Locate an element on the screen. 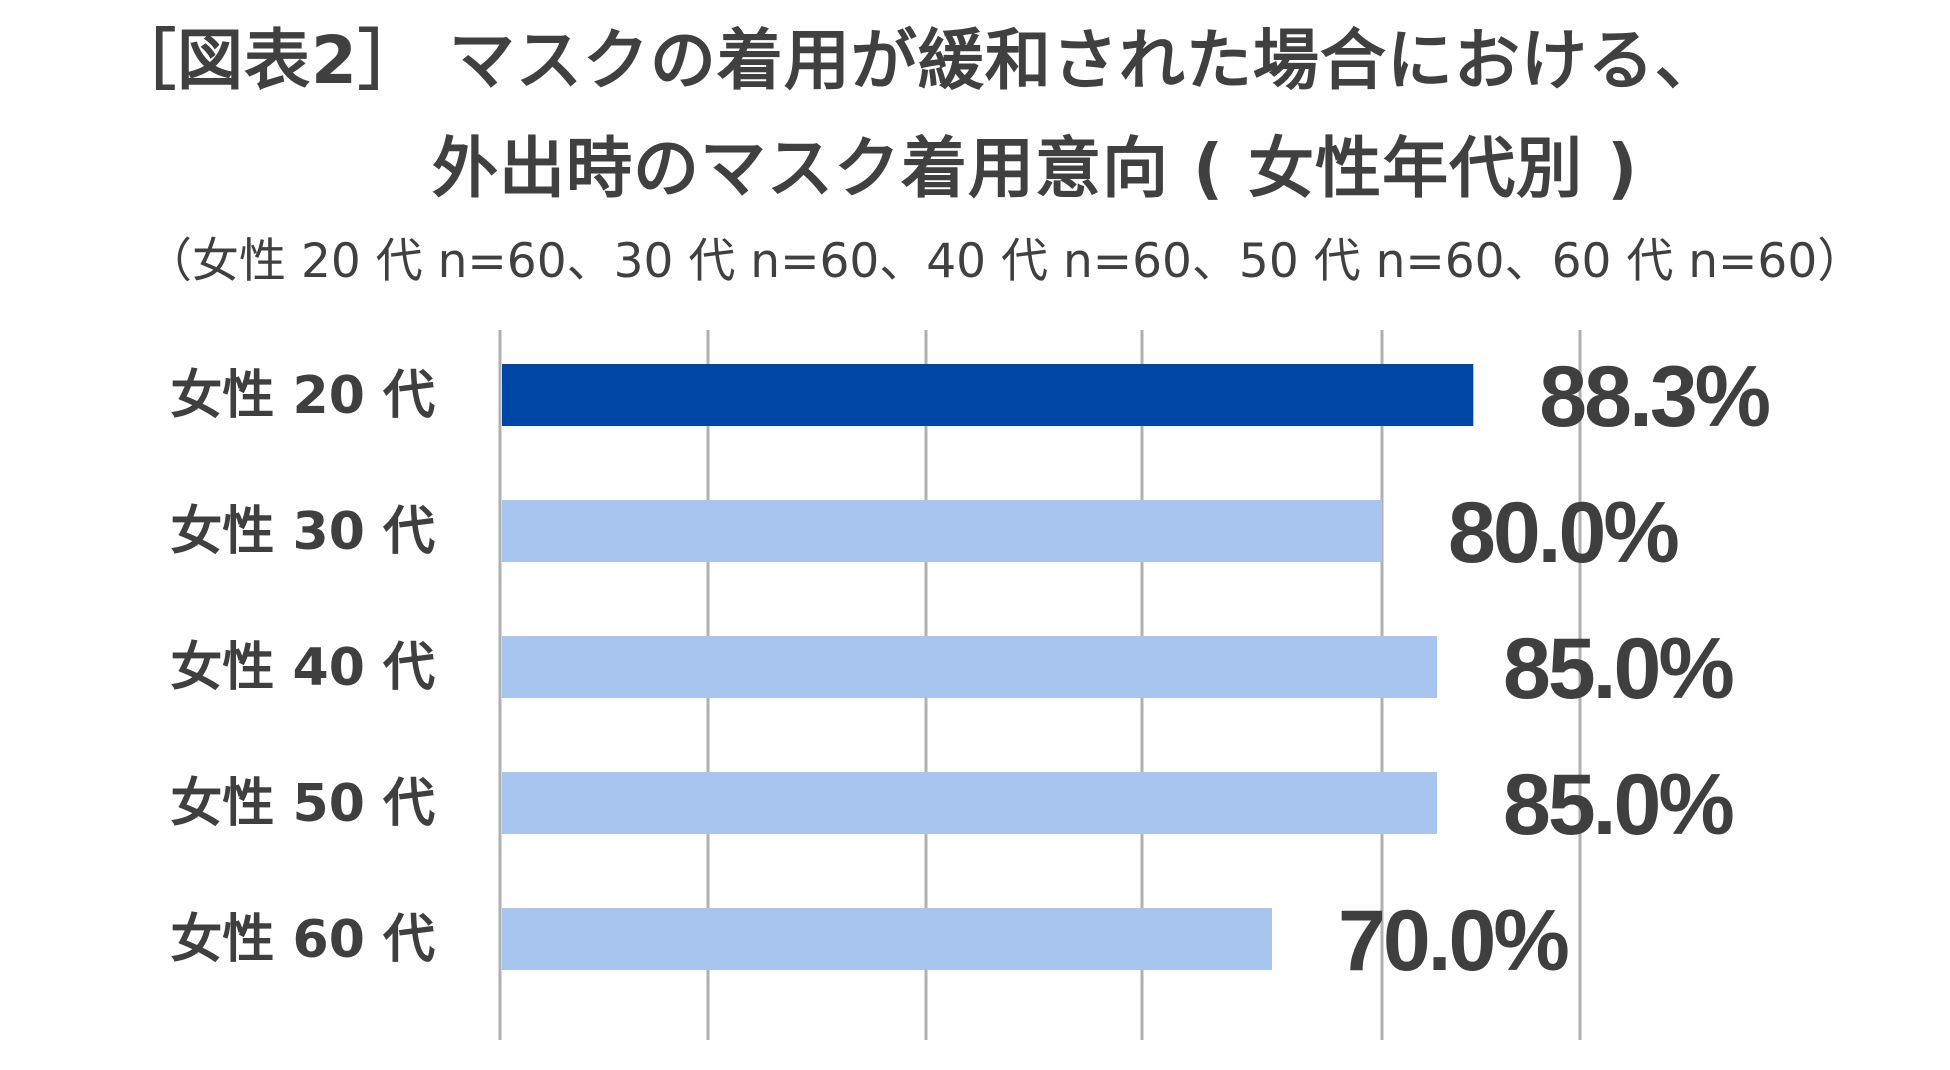 Image resolution: width=1950 pixels, height=1070 pixels. category-label: 女性 60 代 is located at coordinates (302, 940).